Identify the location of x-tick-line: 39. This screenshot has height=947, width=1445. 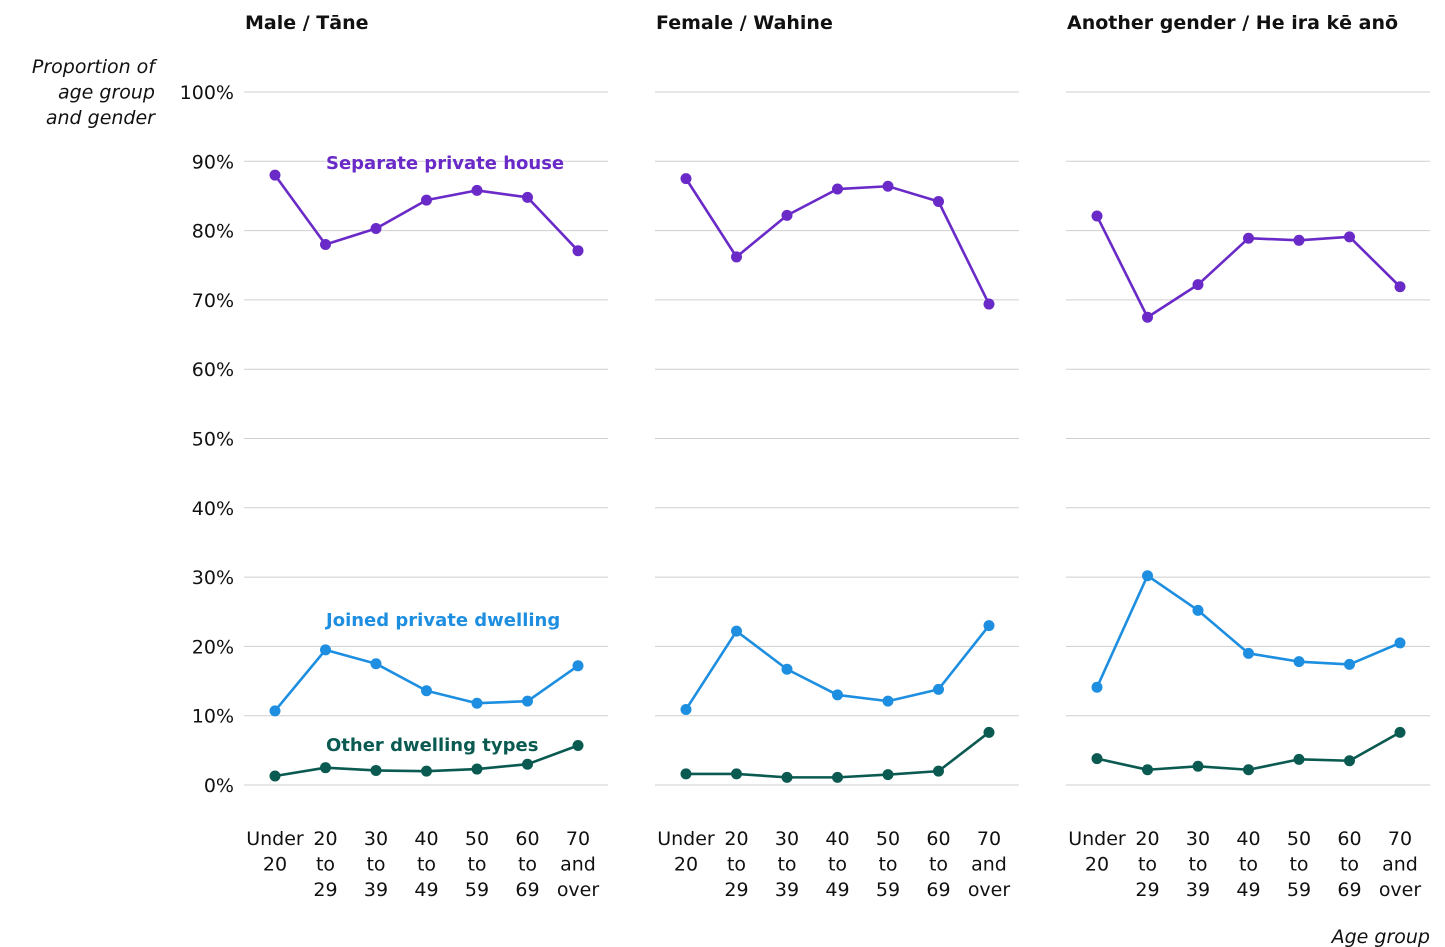
(1198, 890).